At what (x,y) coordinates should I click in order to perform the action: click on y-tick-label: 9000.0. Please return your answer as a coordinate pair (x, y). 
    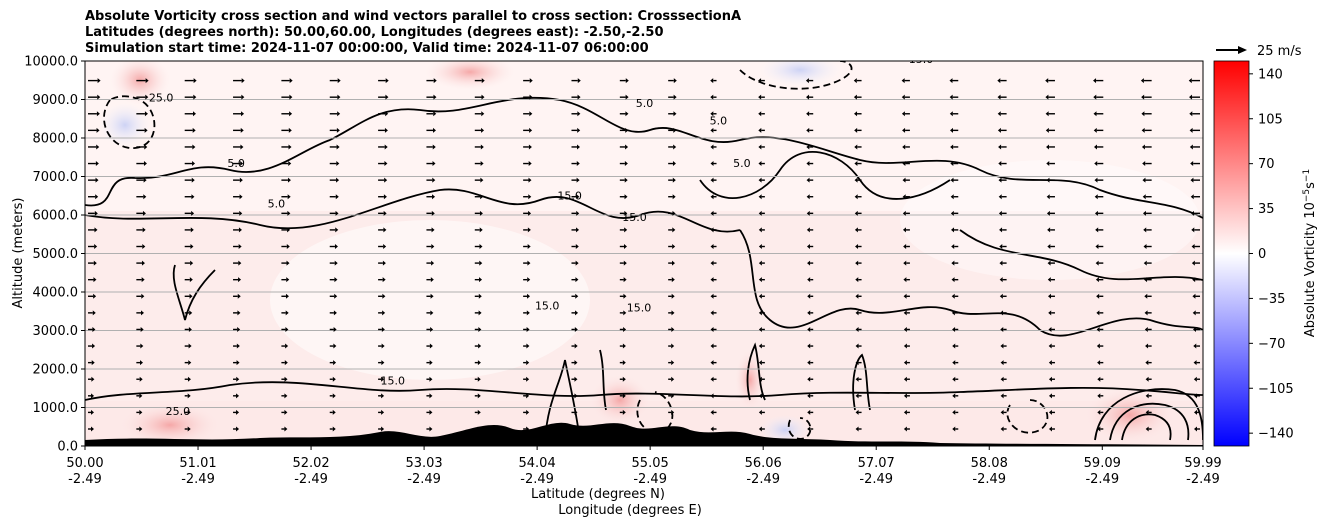
    Looking at the image, I should click on (56, 100).